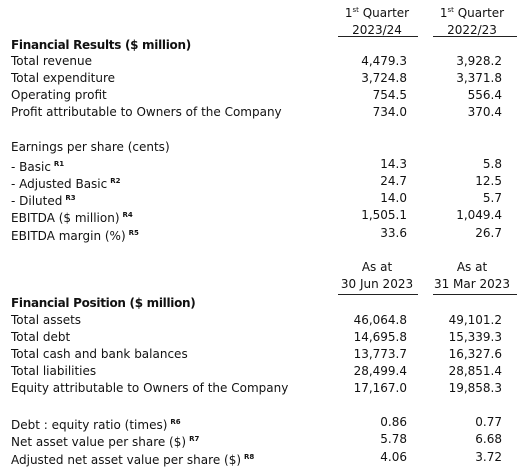 Image resolution: width=530 pixels, height=471 pixels. Describe the element at coordinates (63, 78) in the screenshot. I see `row-label: Total expenditure` at that location.